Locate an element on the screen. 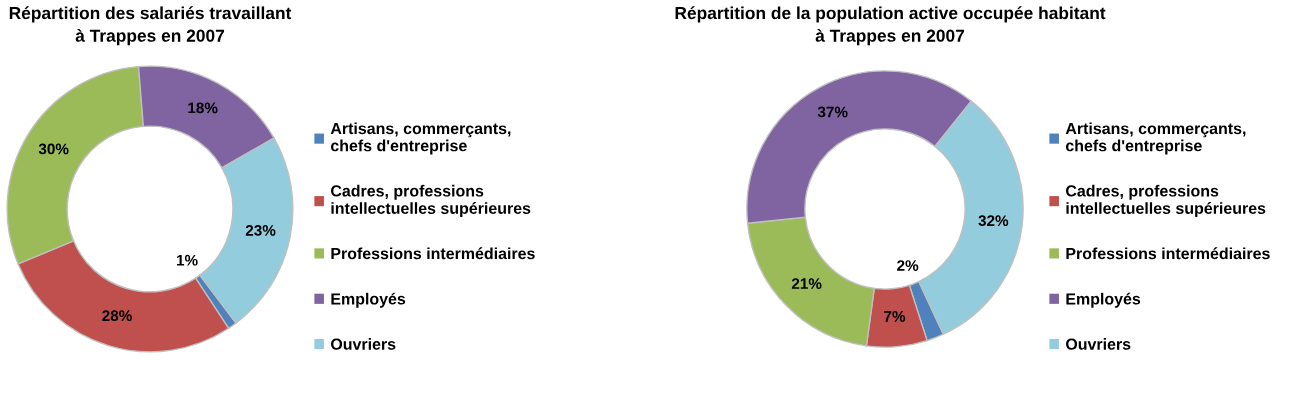 This screenshot has width=1316, height=417. data-label: 21% is located at coordinates (806, 283).